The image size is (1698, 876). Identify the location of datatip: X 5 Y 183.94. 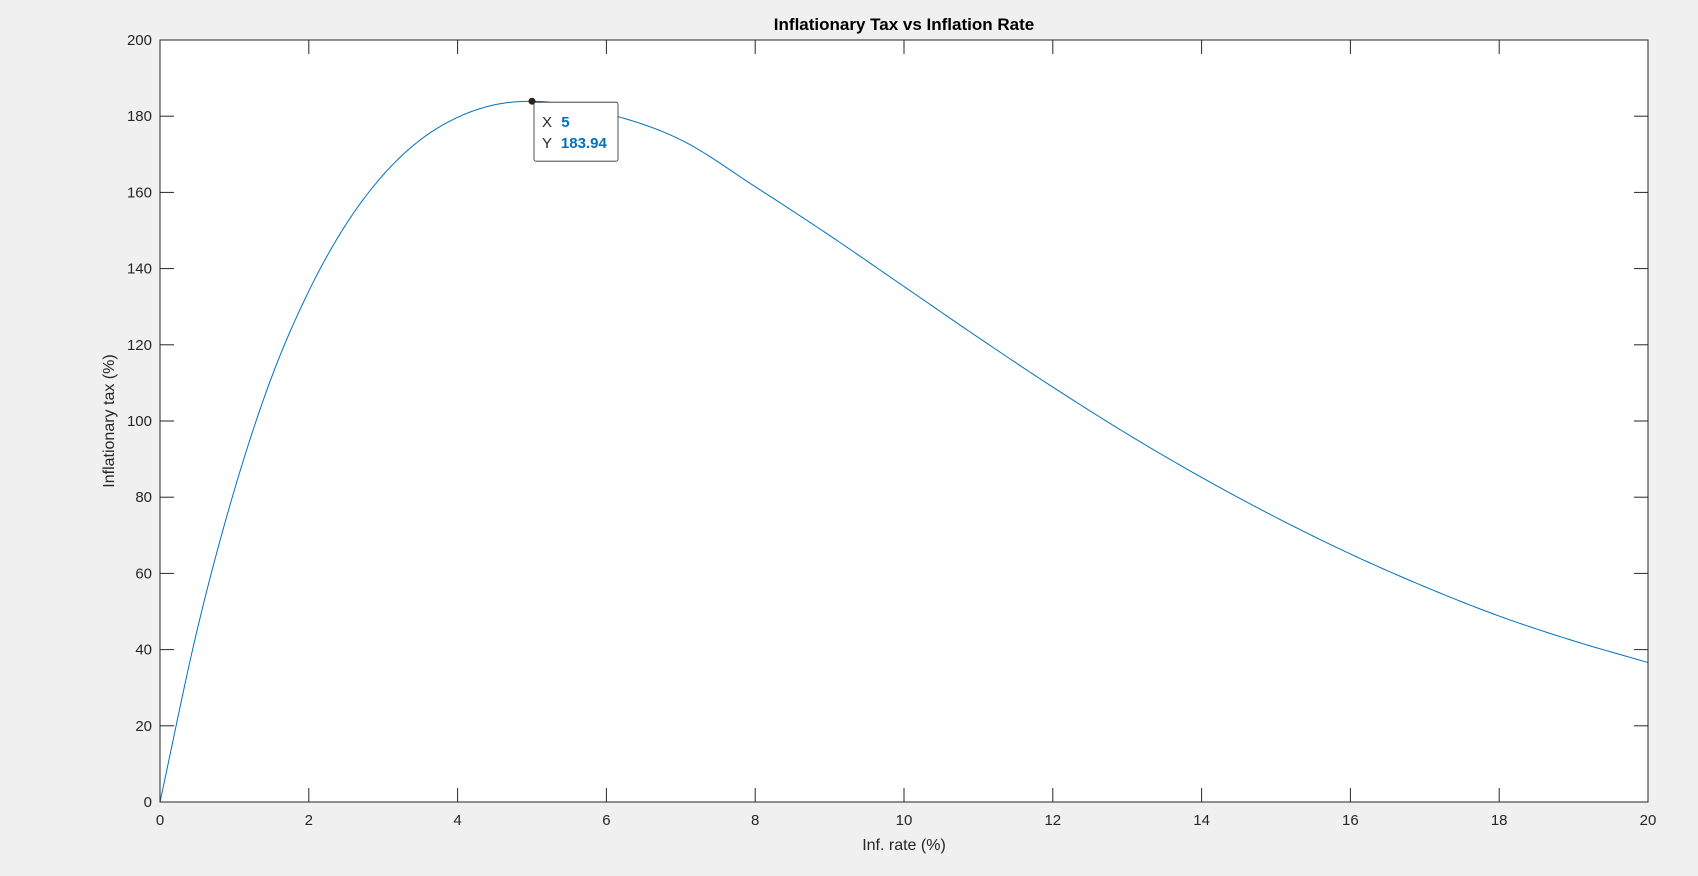
(573, 129).